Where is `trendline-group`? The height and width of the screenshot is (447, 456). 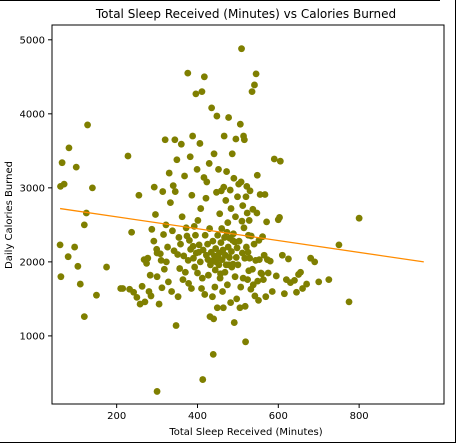 trendline-group is located at coordinates (241, 235).